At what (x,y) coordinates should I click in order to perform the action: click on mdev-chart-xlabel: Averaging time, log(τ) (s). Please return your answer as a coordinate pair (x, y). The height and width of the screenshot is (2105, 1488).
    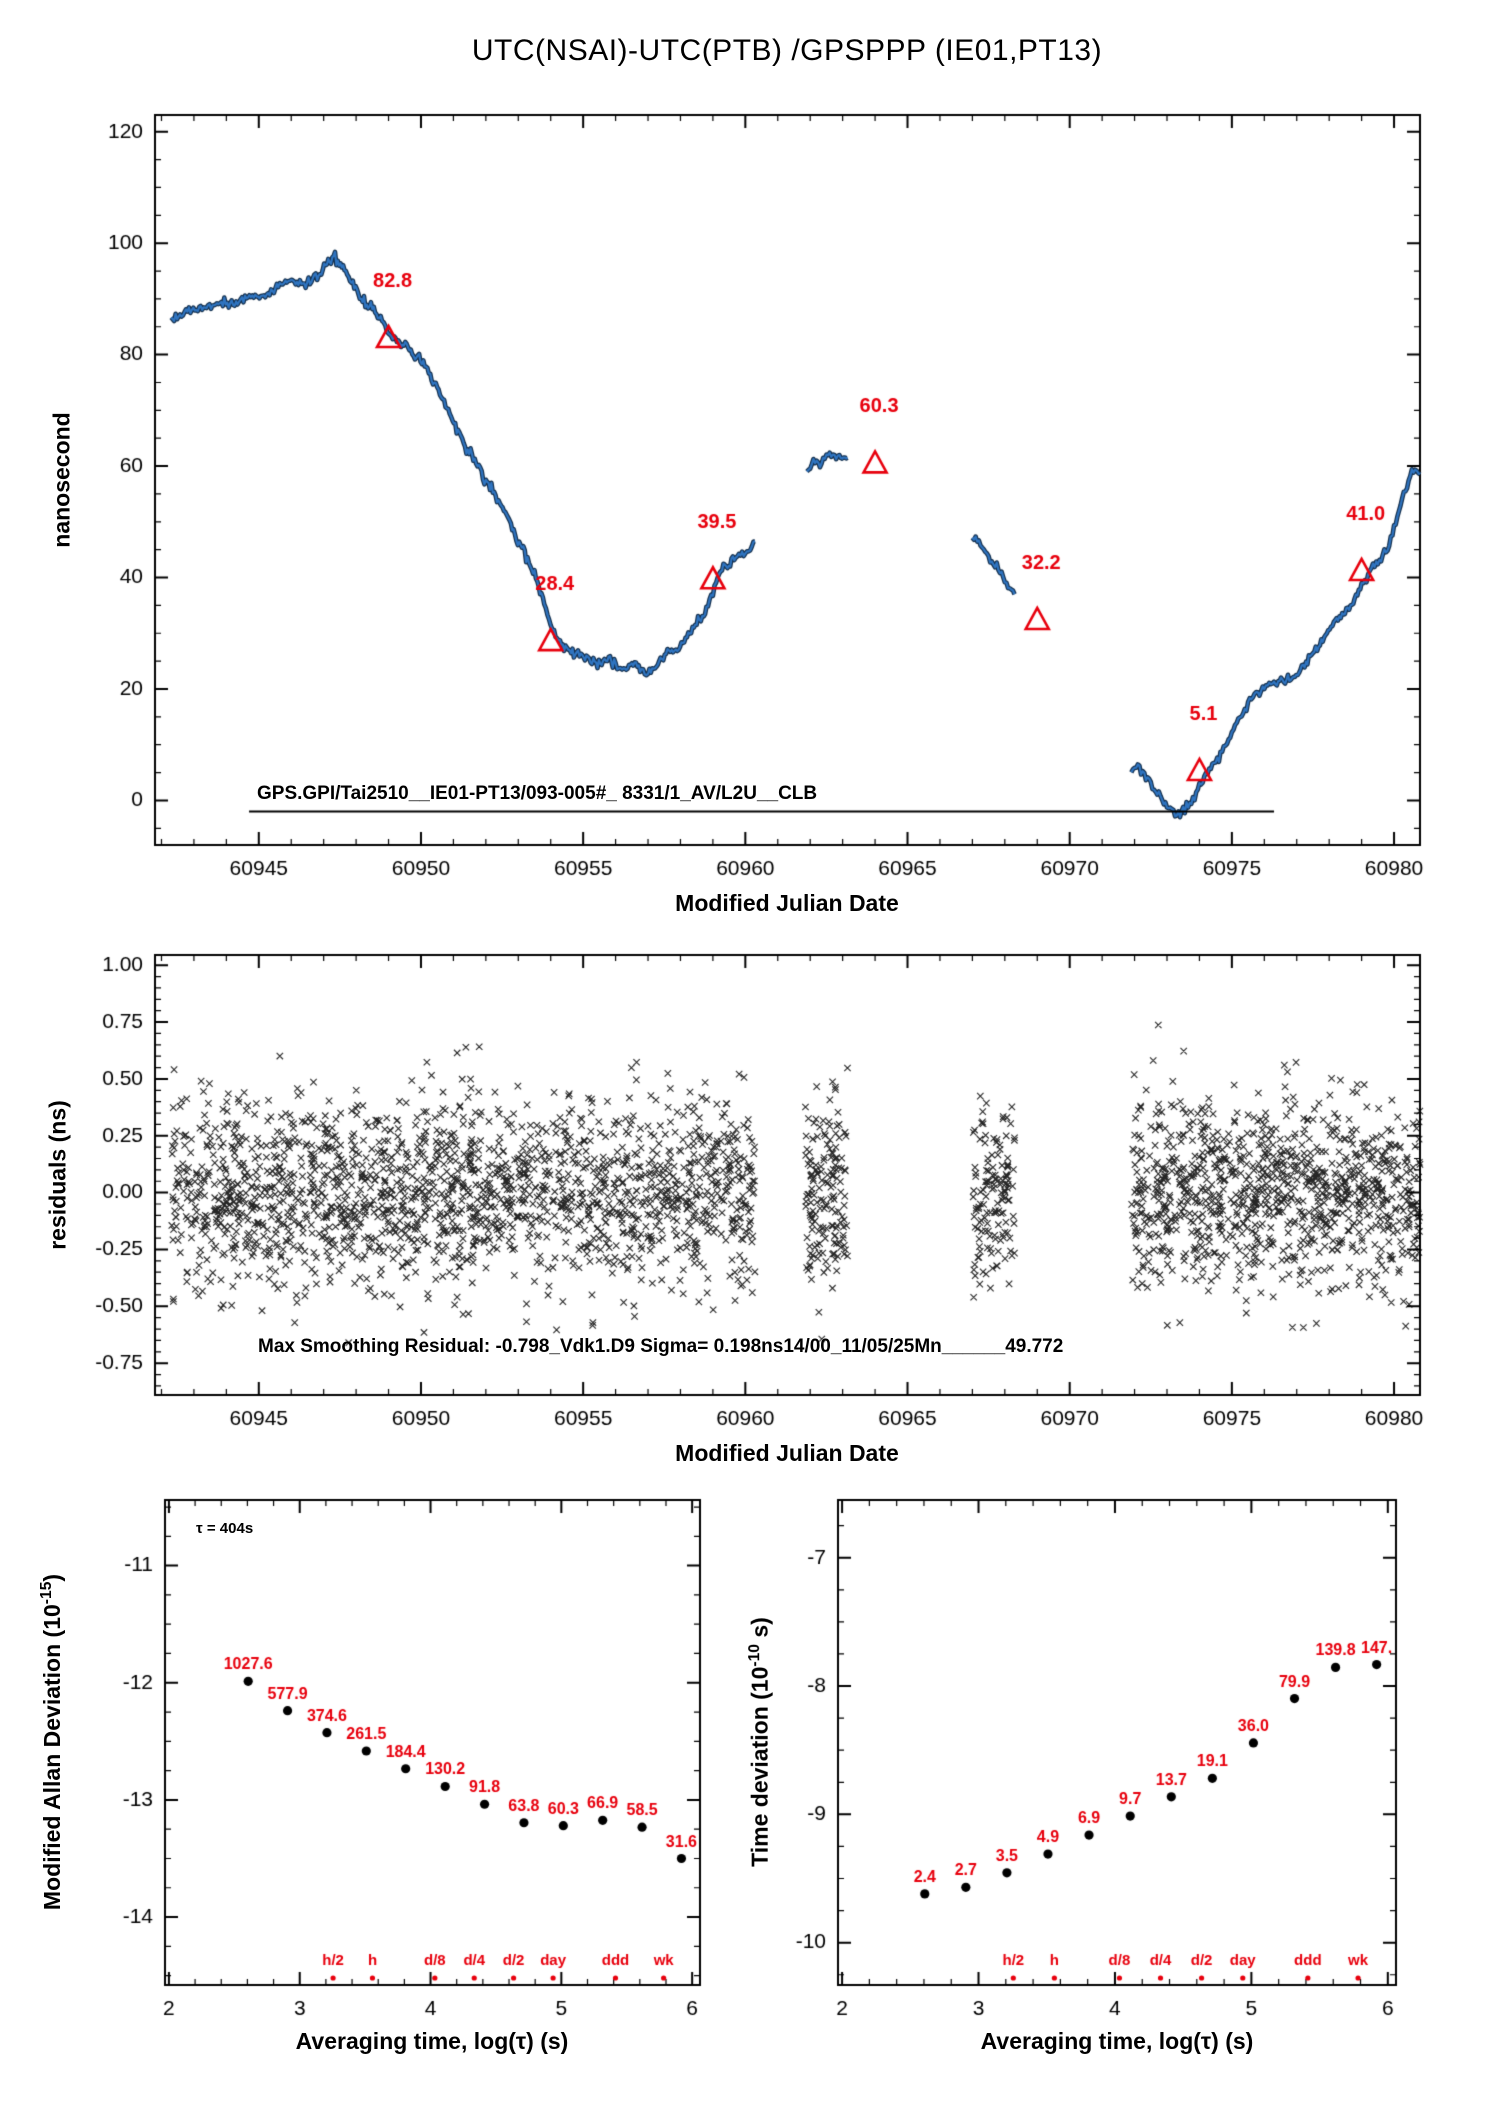
    Looking at the image, I should click on (432, 2041).